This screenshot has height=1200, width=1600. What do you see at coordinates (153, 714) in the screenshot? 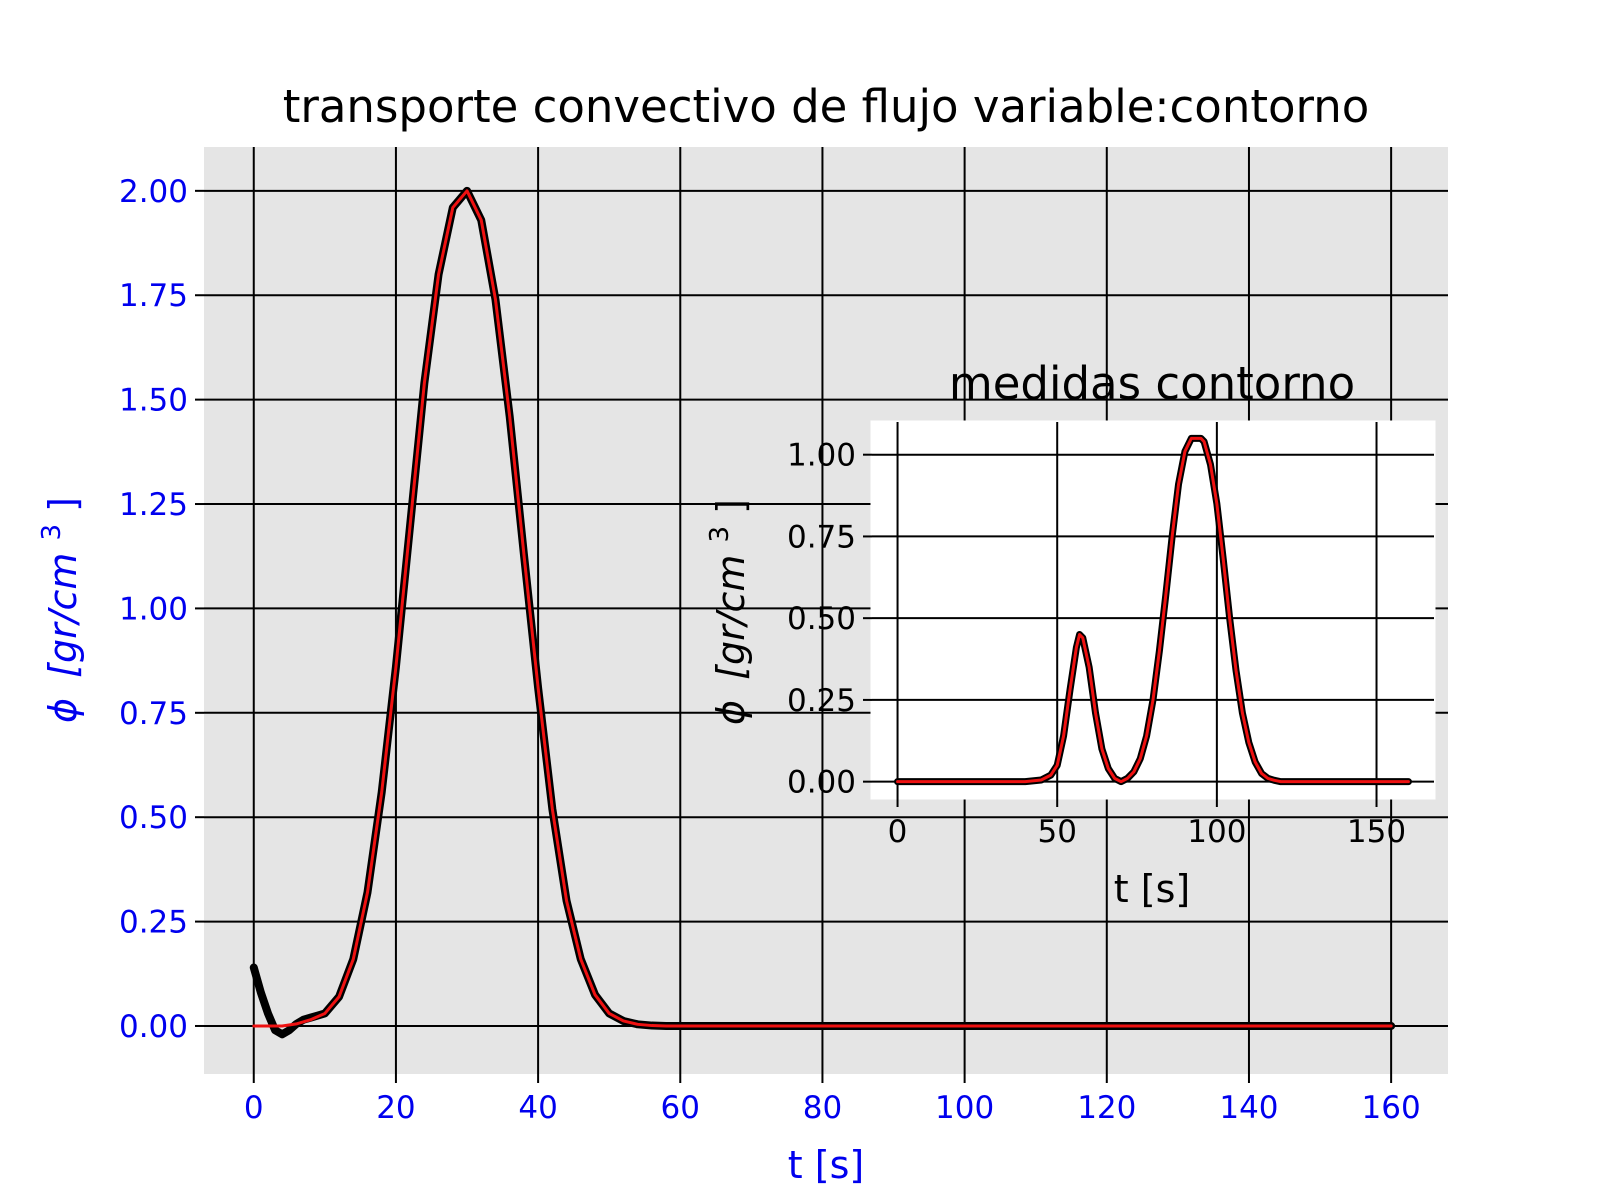
I see `main-y-tick-label: 0.75` at bounding box center [153, 714].